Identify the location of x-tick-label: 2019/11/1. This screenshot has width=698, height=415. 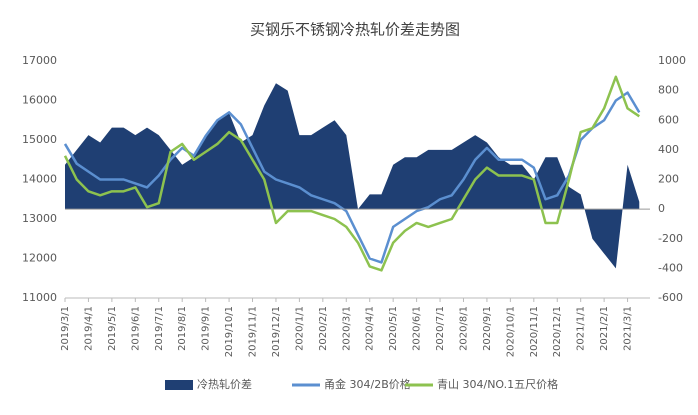
(253, 331).